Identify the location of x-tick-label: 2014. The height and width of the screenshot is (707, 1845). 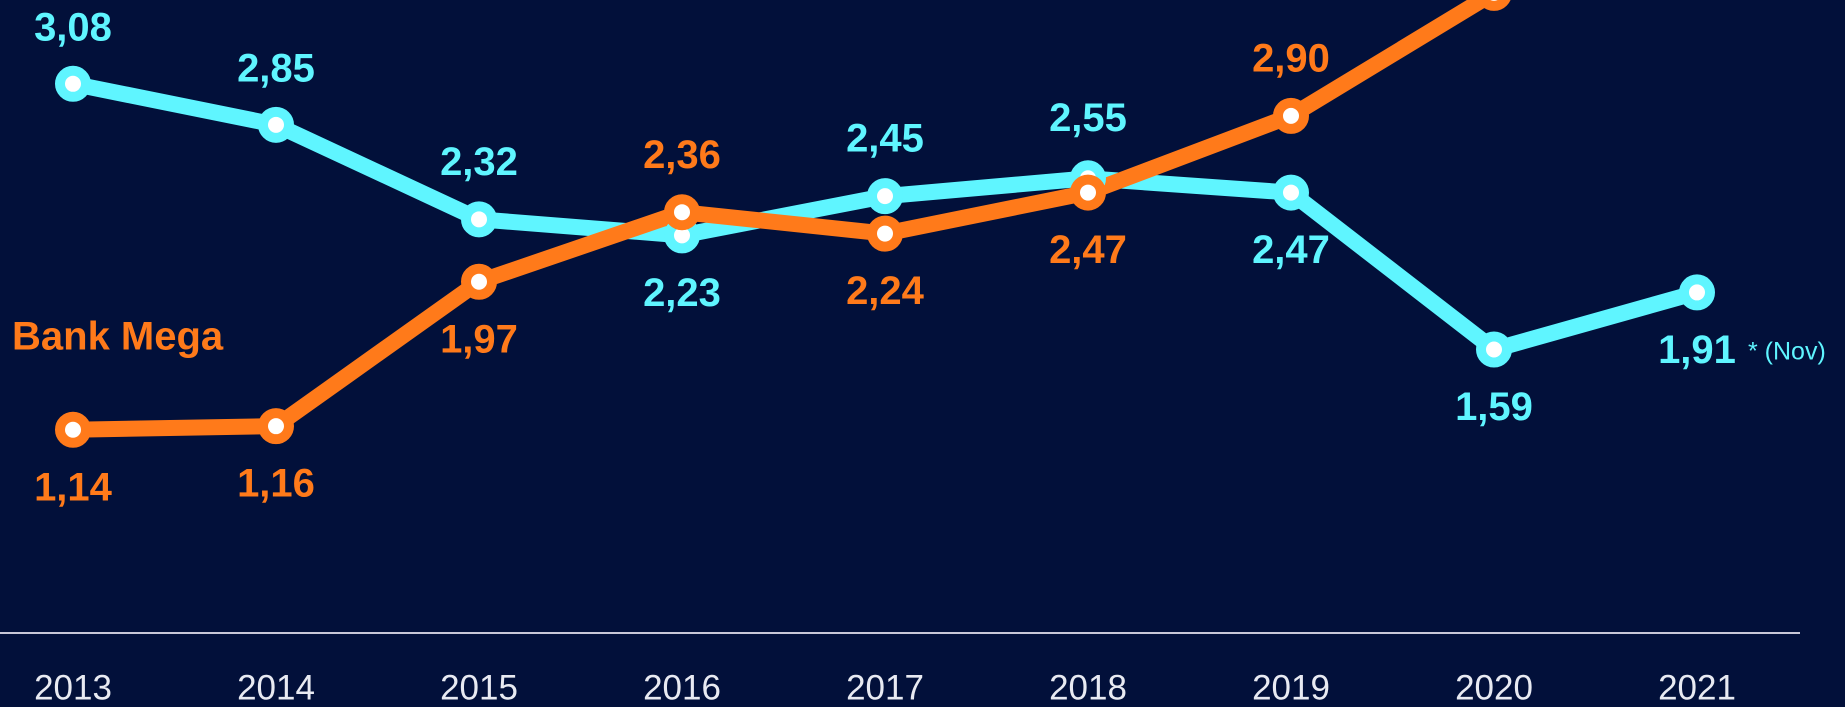
(276, 687).